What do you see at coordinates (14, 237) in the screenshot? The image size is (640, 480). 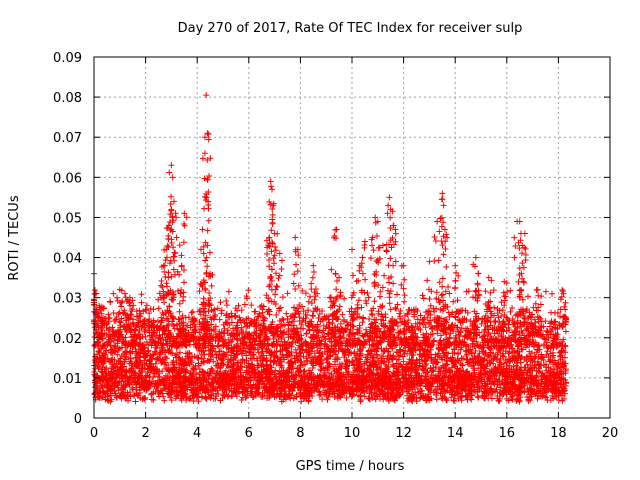 I see `y-axis-label: ROTI / TECUs` at bounding box center [14, 237].